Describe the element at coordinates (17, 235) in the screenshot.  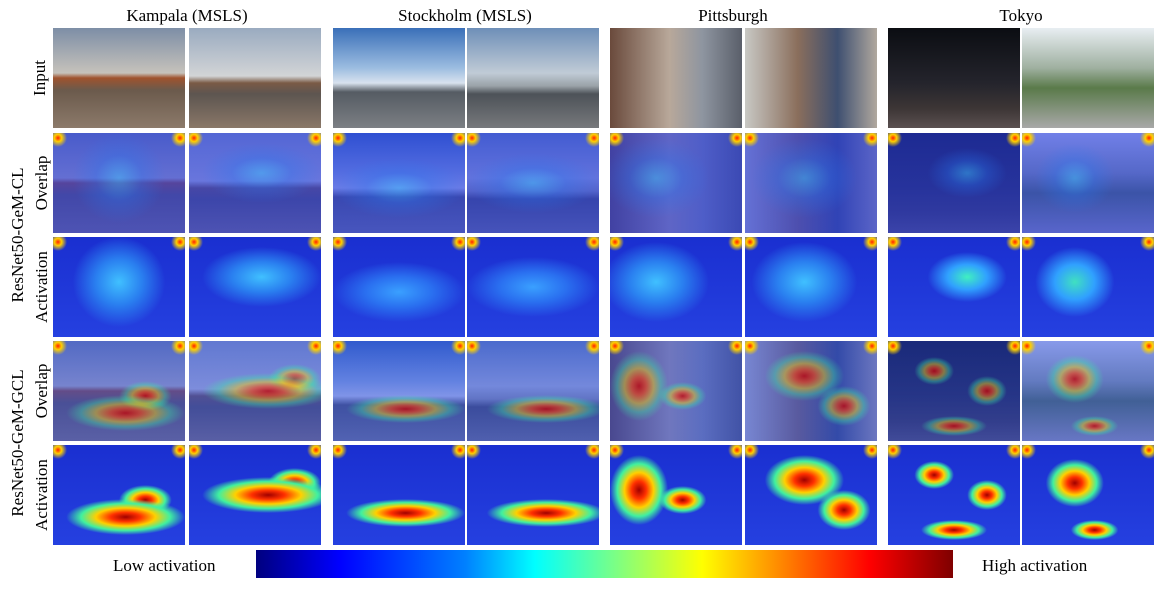
I see `model-label: ResNet50-GeM-CL` at that location.